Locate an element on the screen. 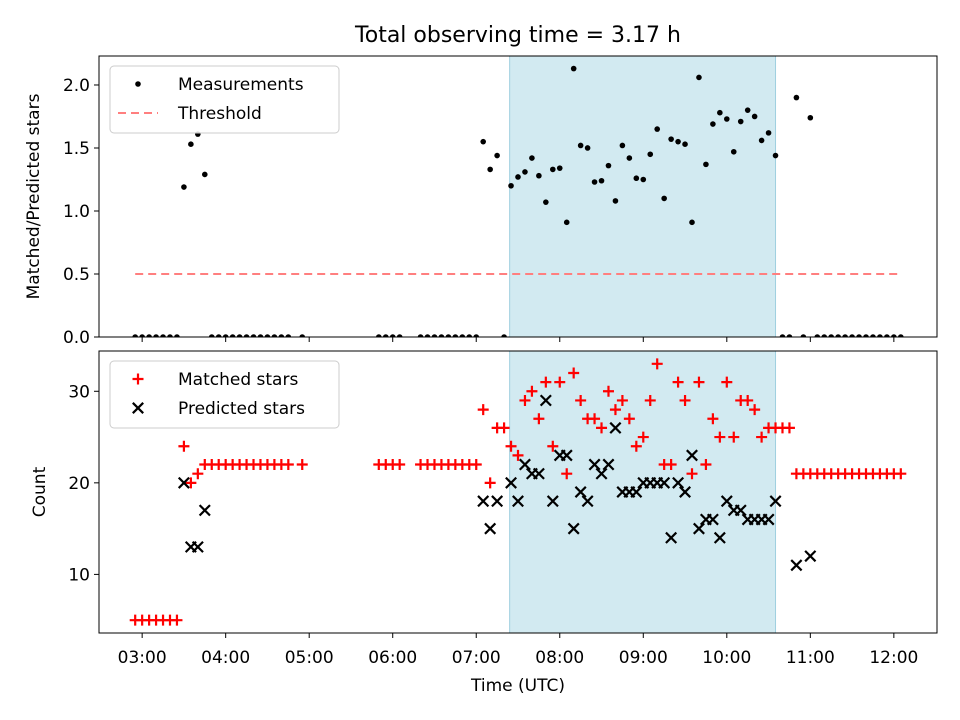 This screenshot has width=960, height=720. legend-box is located at coordinates (224, 99).